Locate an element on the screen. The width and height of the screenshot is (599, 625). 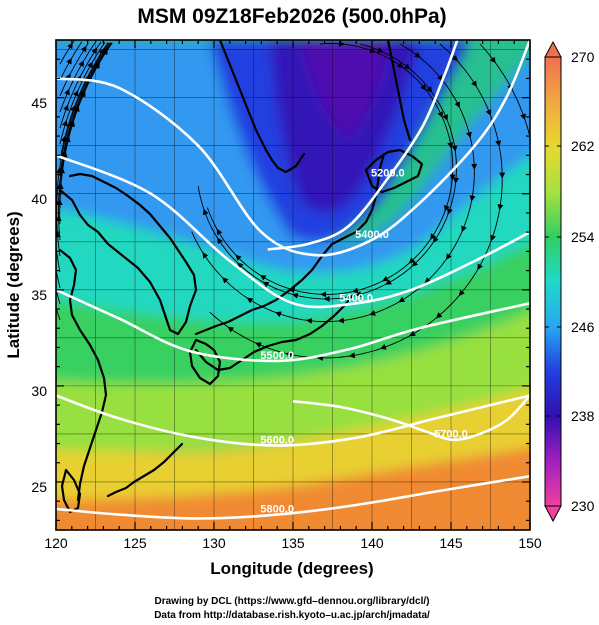
y-tick-label: 40 is located at coordinates (39, 199).